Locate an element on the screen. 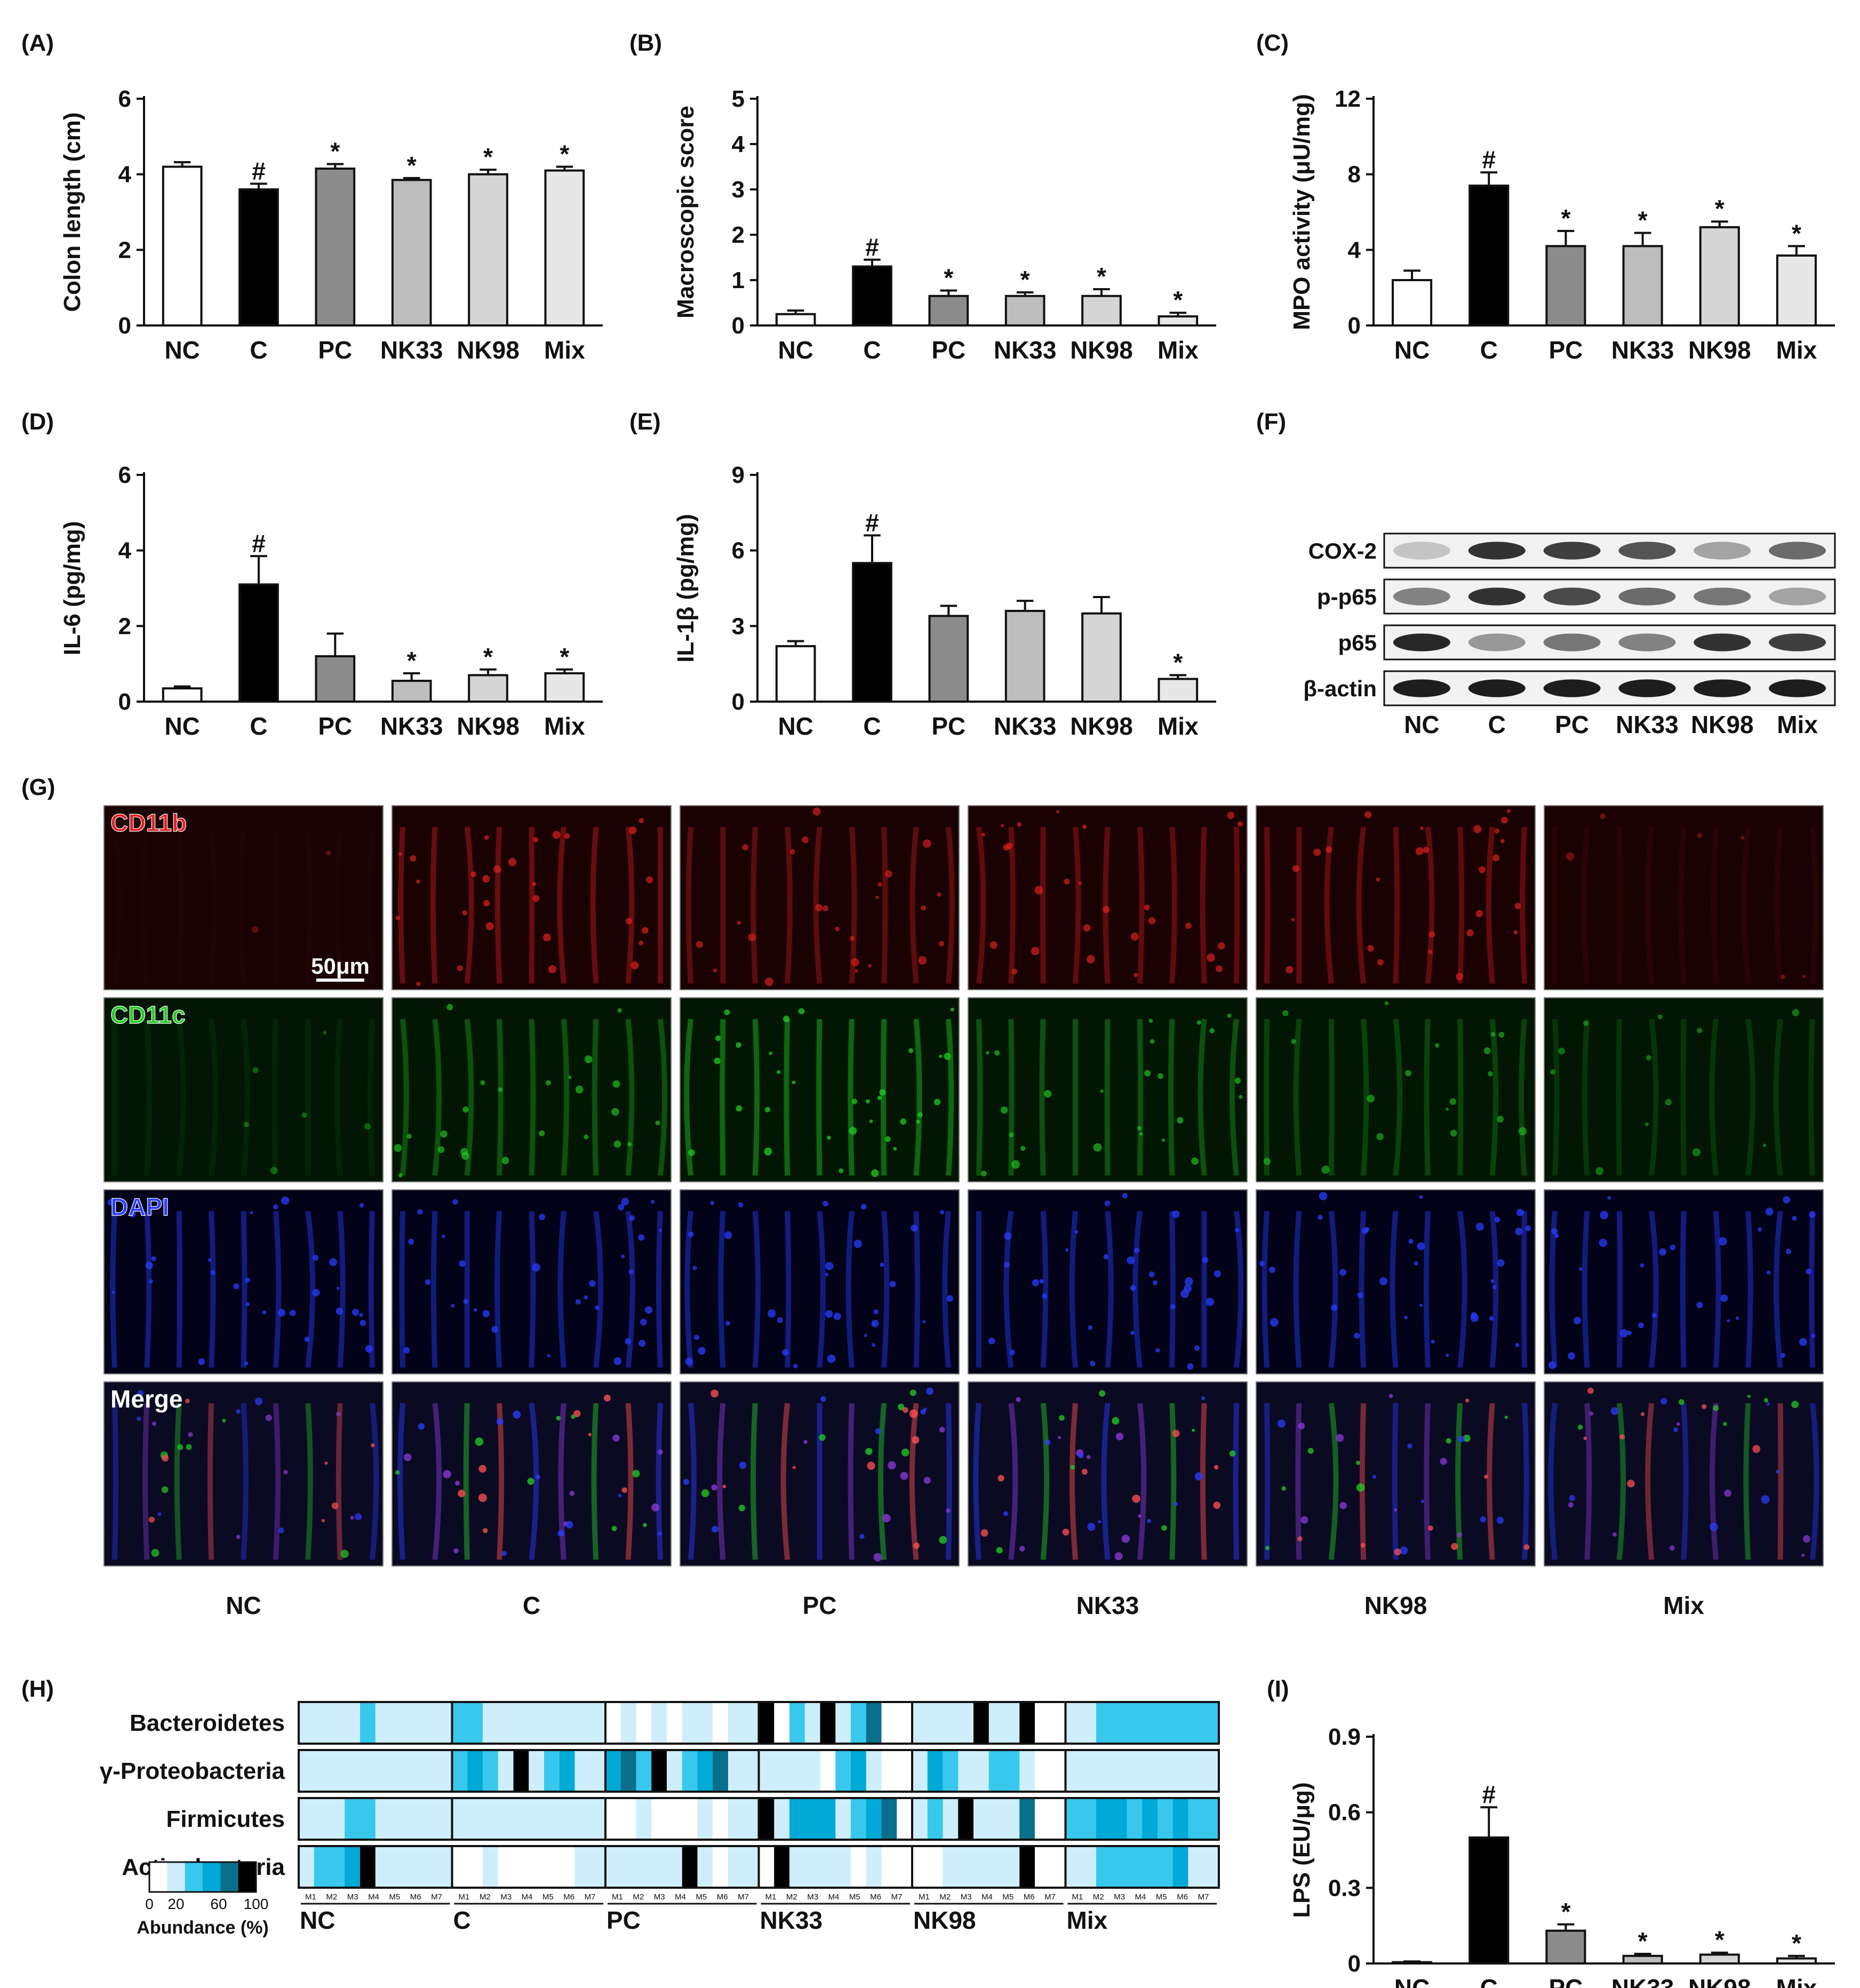 This screenshot has width=1860, height=1988. bar-c is located at coordinates (258, 257).